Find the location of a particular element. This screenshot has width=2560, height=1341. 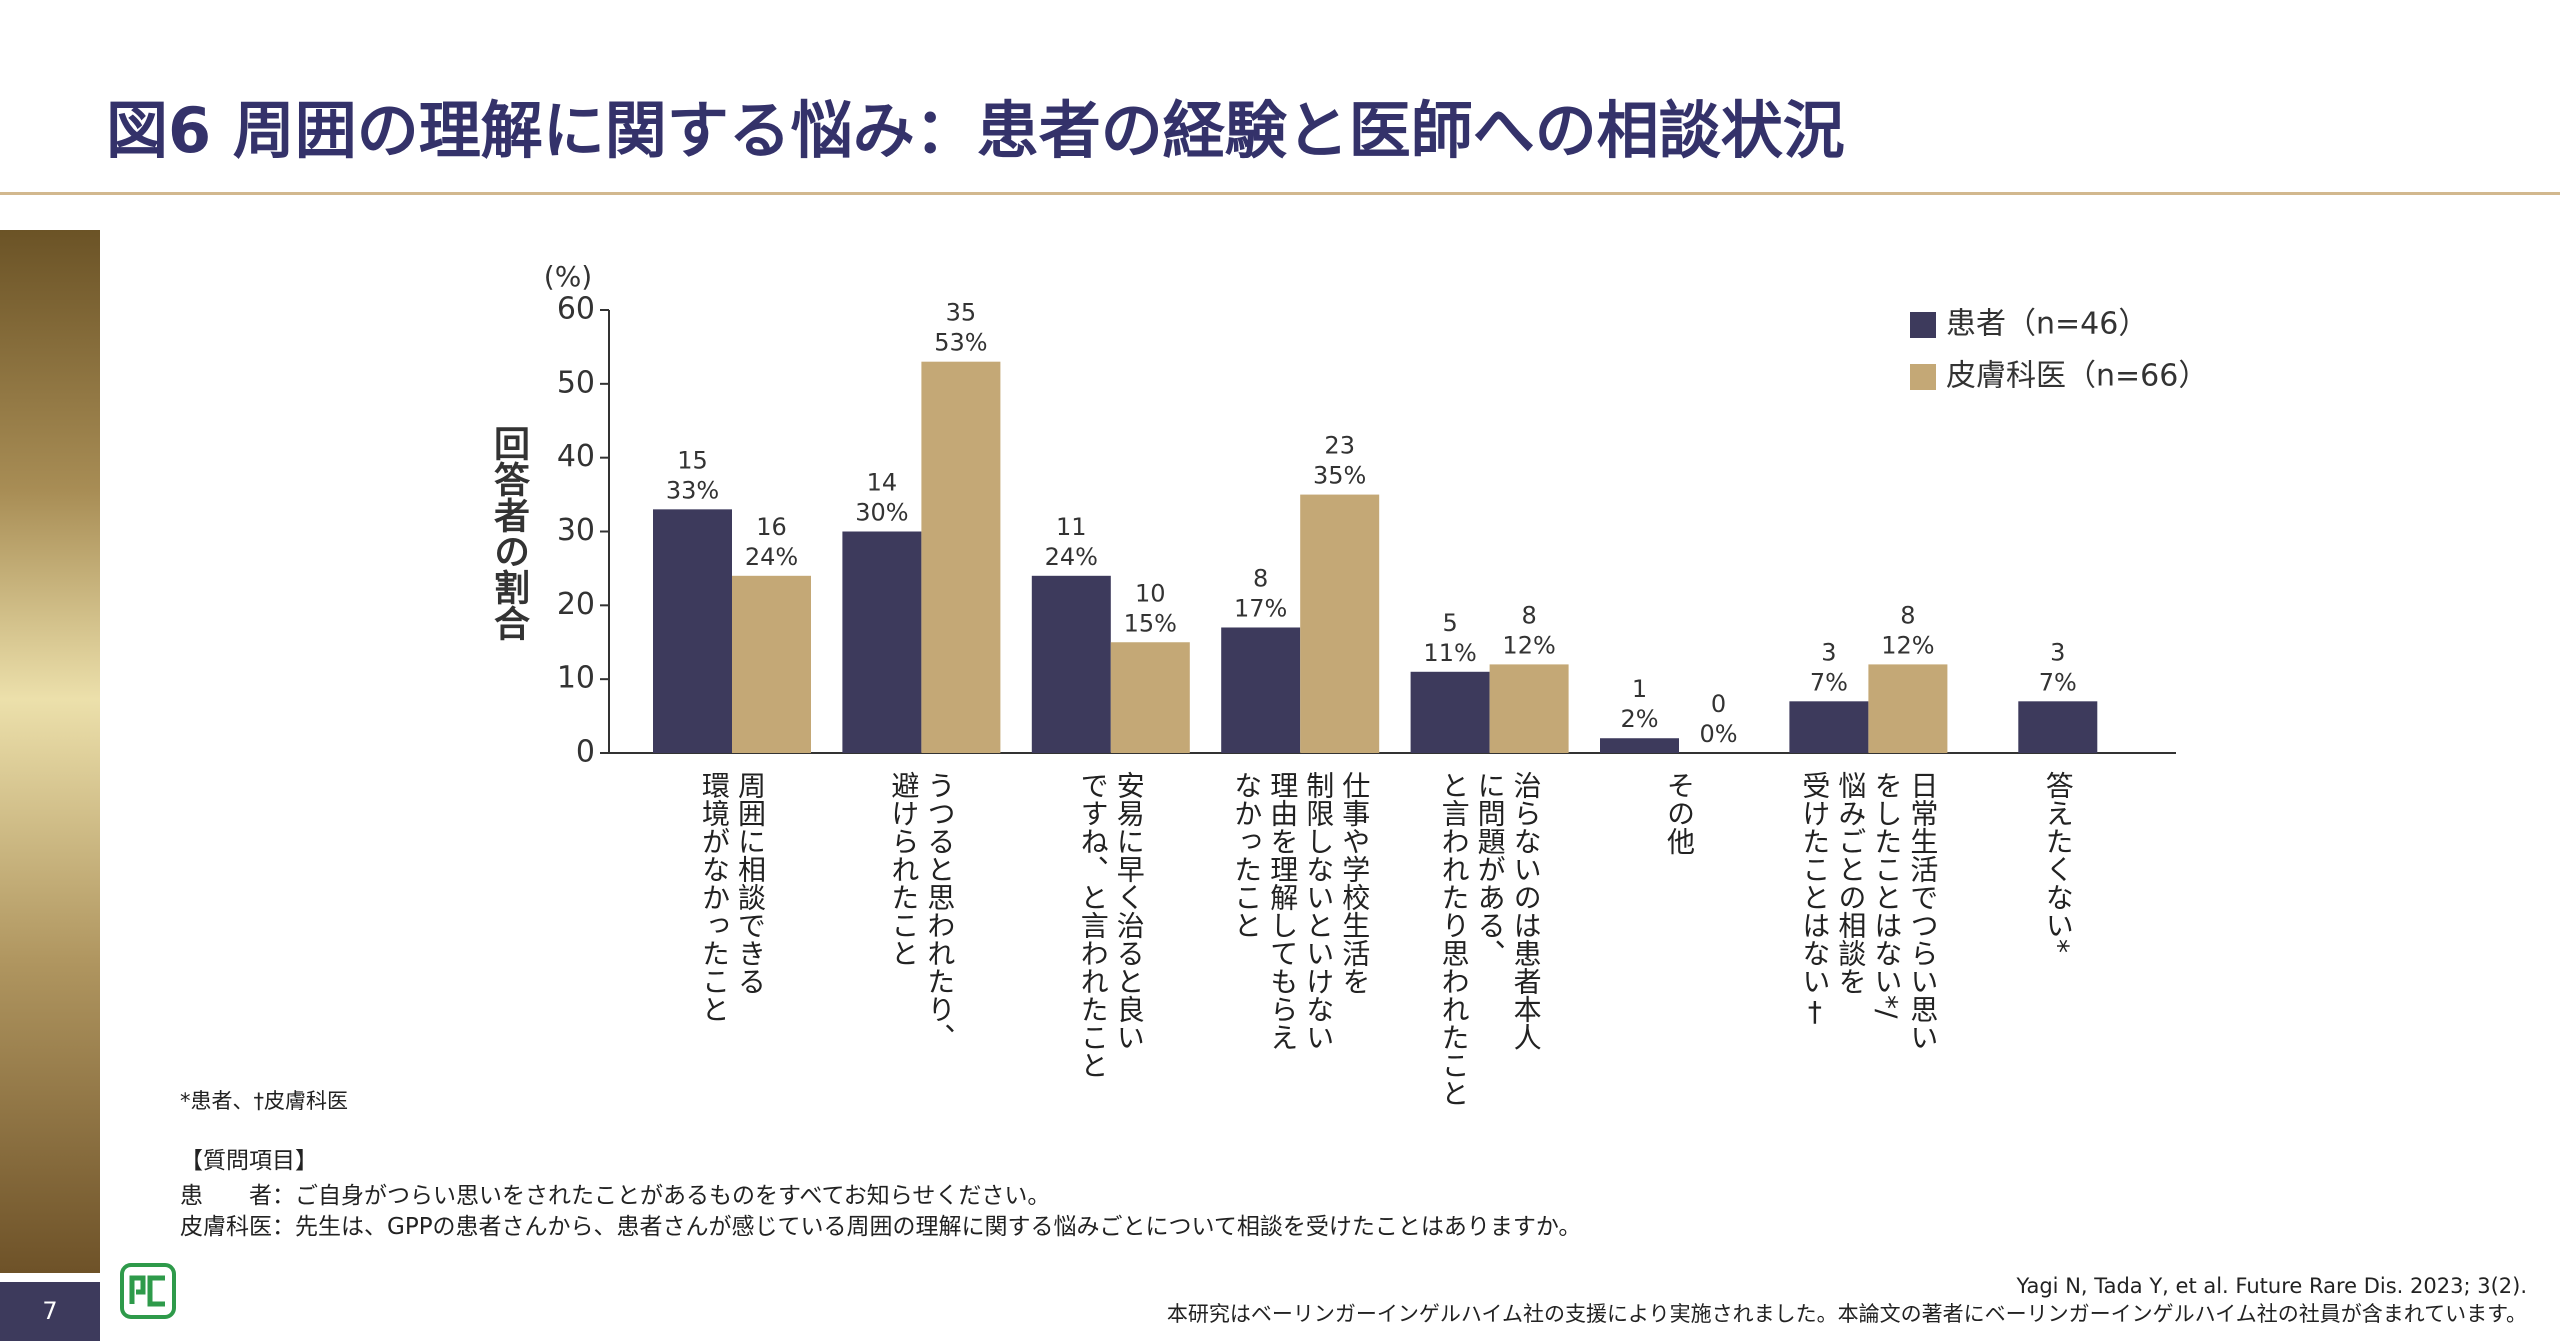

title: 図6 周囲の理解に関する悩み：患者の経験と医師への相談状況 is located at coordinates (975, 130).